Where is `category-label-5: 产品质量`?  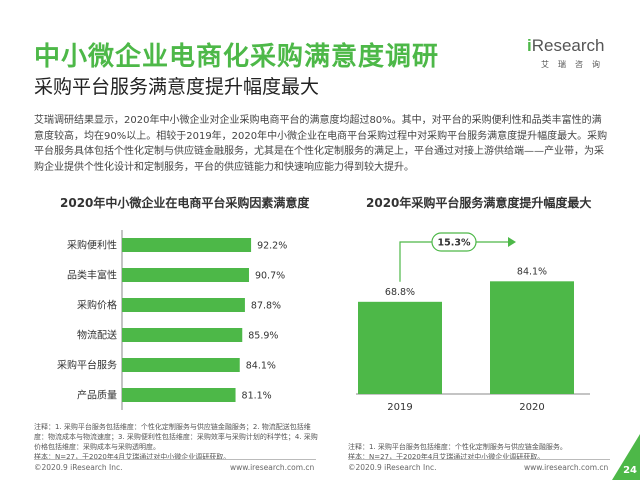 category-label-5: 产品质量 is located at coordinates (97, 395).